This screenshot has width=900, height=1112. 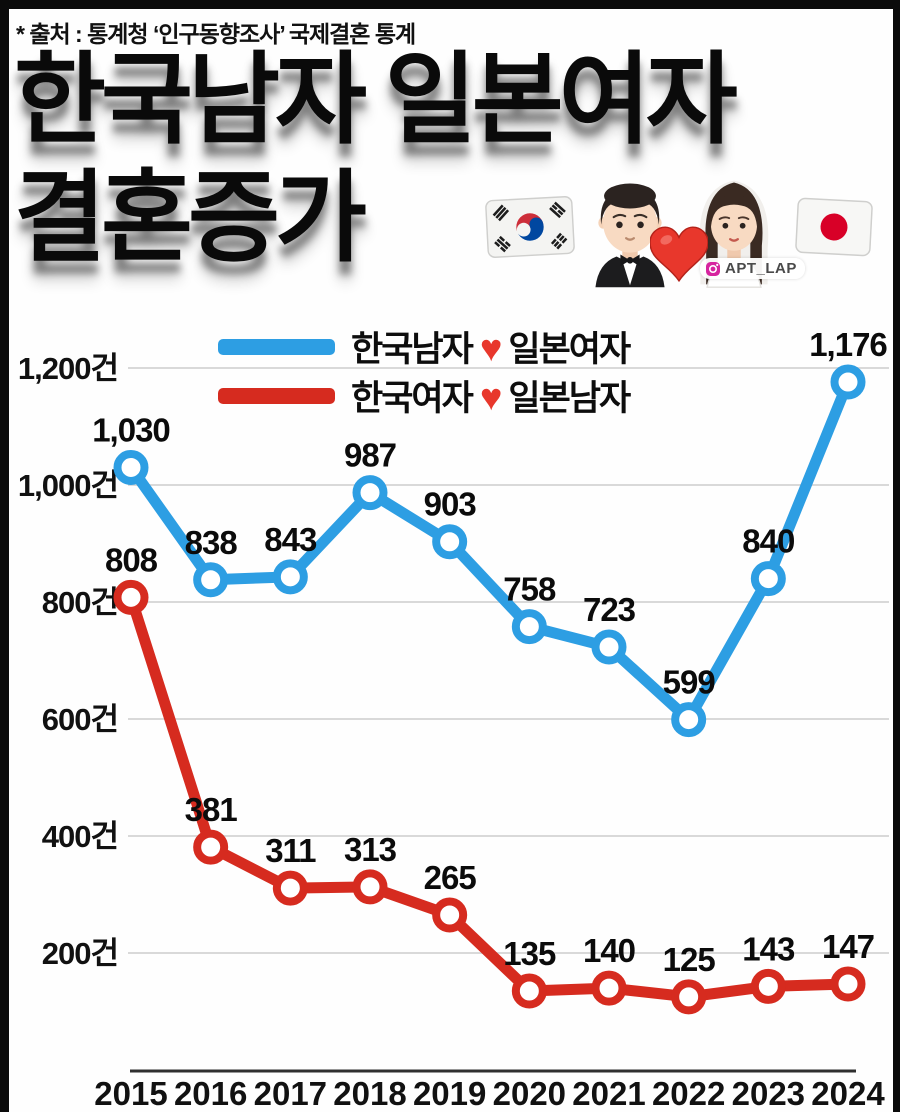 I want to click on y-tick-label: 800건, so click(x=80, y=602).